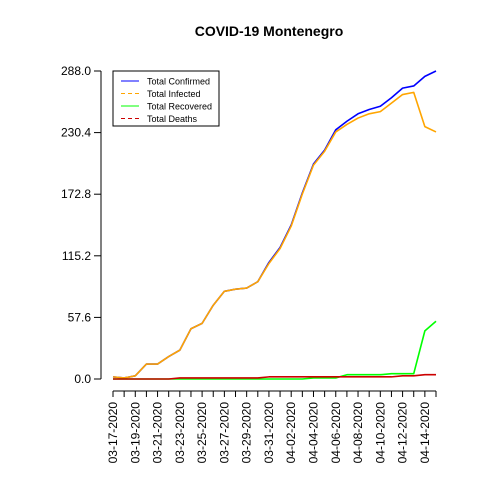  What do you see at coordinates (81, 225) in the screenshot?
I see `y-axis: 0.0 57.6 115.2 172.8 230.4 288.0` at bounding box center [81, 225].